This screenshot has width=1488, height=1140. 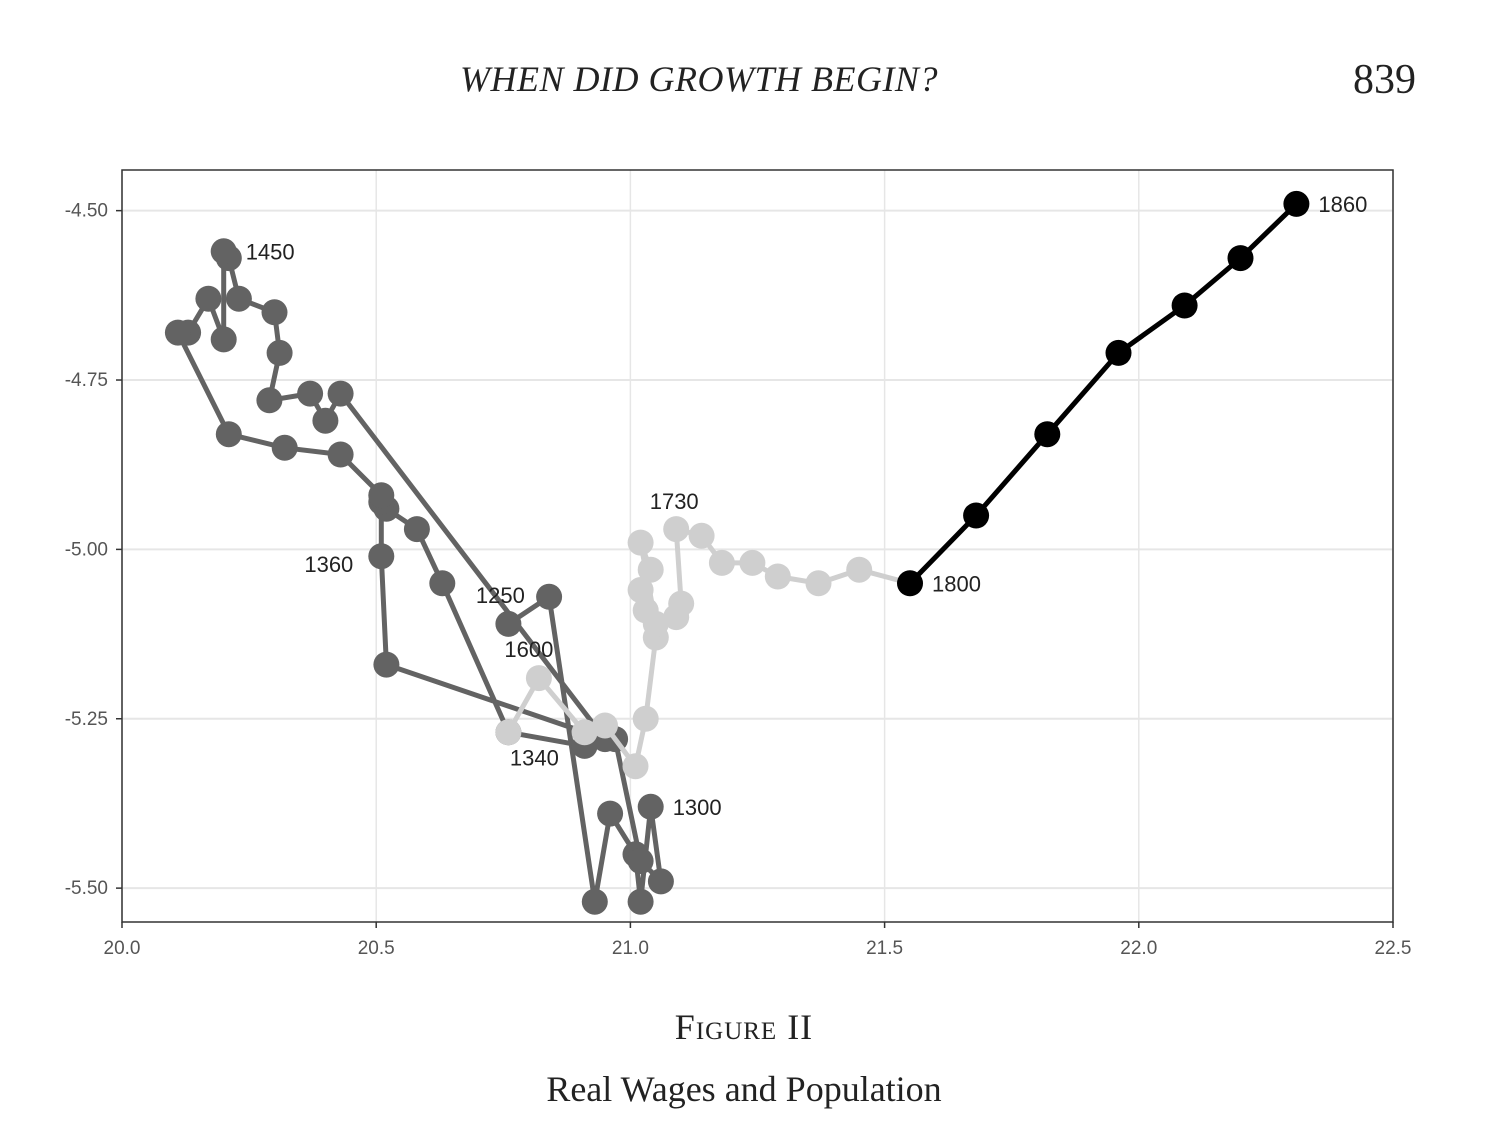 I want to click on year-label-1360: 1360, so click(x=328, y=564).